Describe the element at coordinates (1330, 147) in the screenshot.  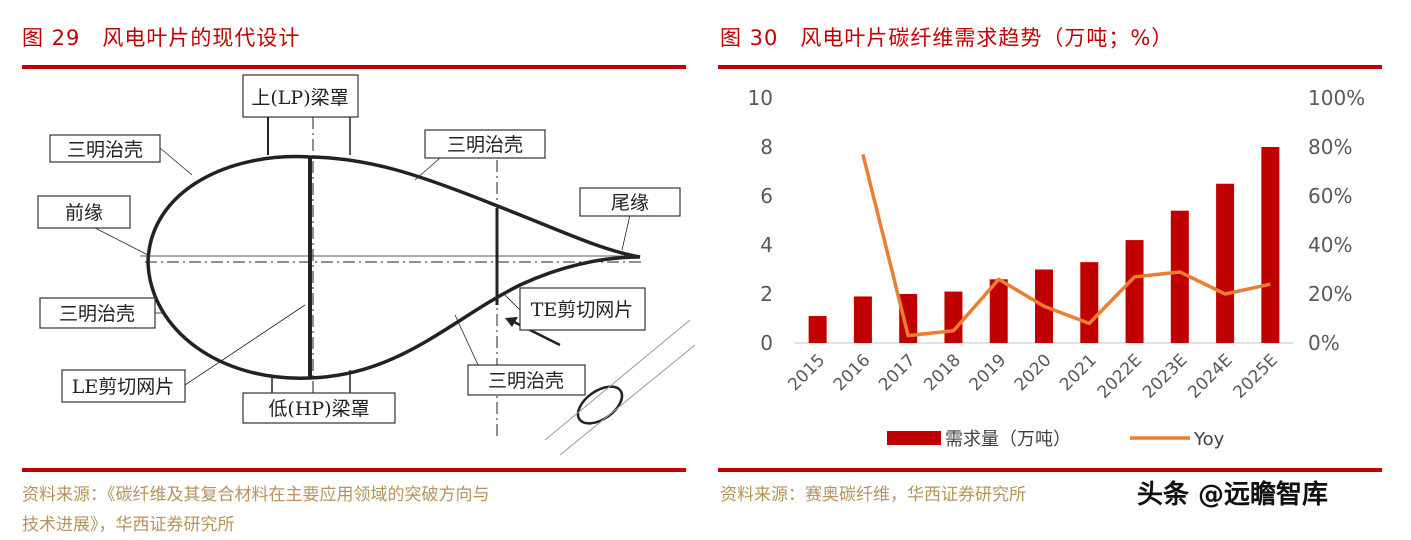
I see `right-axis-tick: 80%` at that location.